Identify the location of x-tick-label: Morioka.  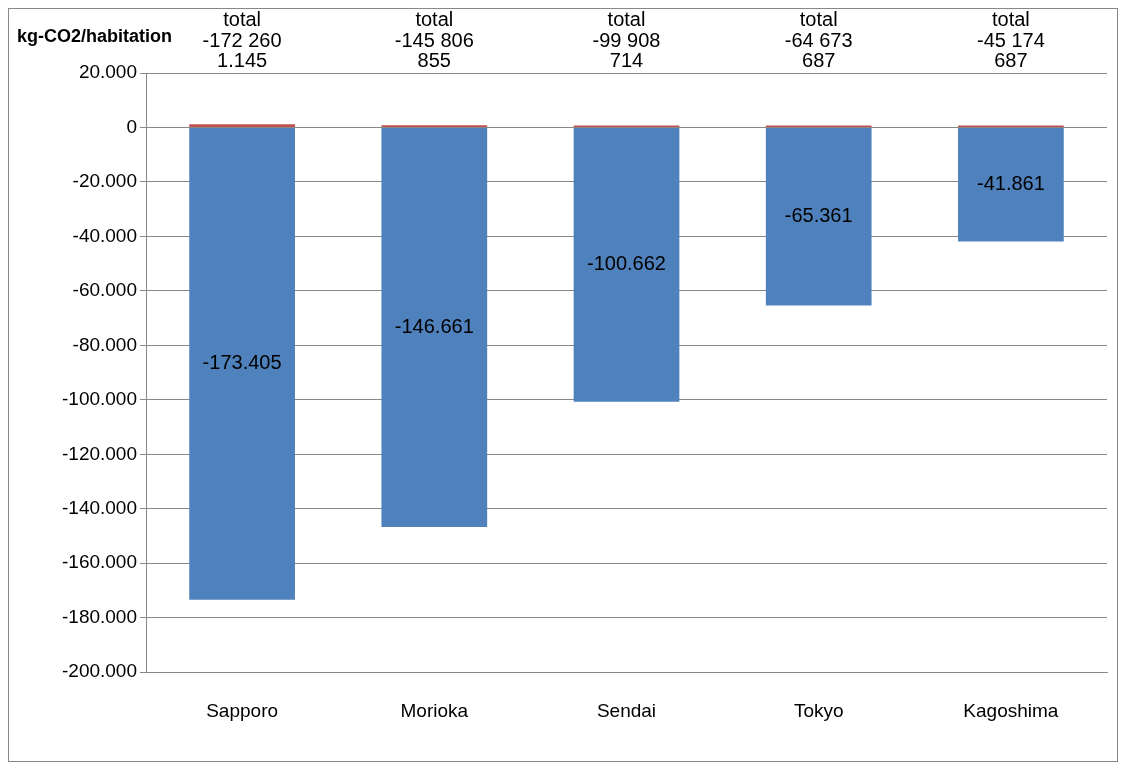
(434, 710).